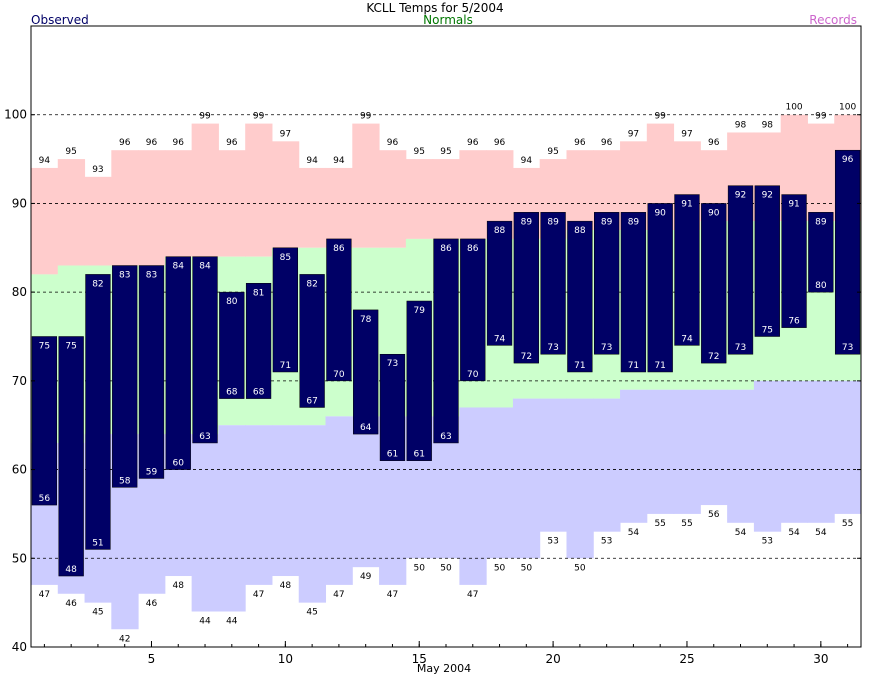 The image size is (870, 676). I want to click on observed-low-label: 60, so click(179, 464).